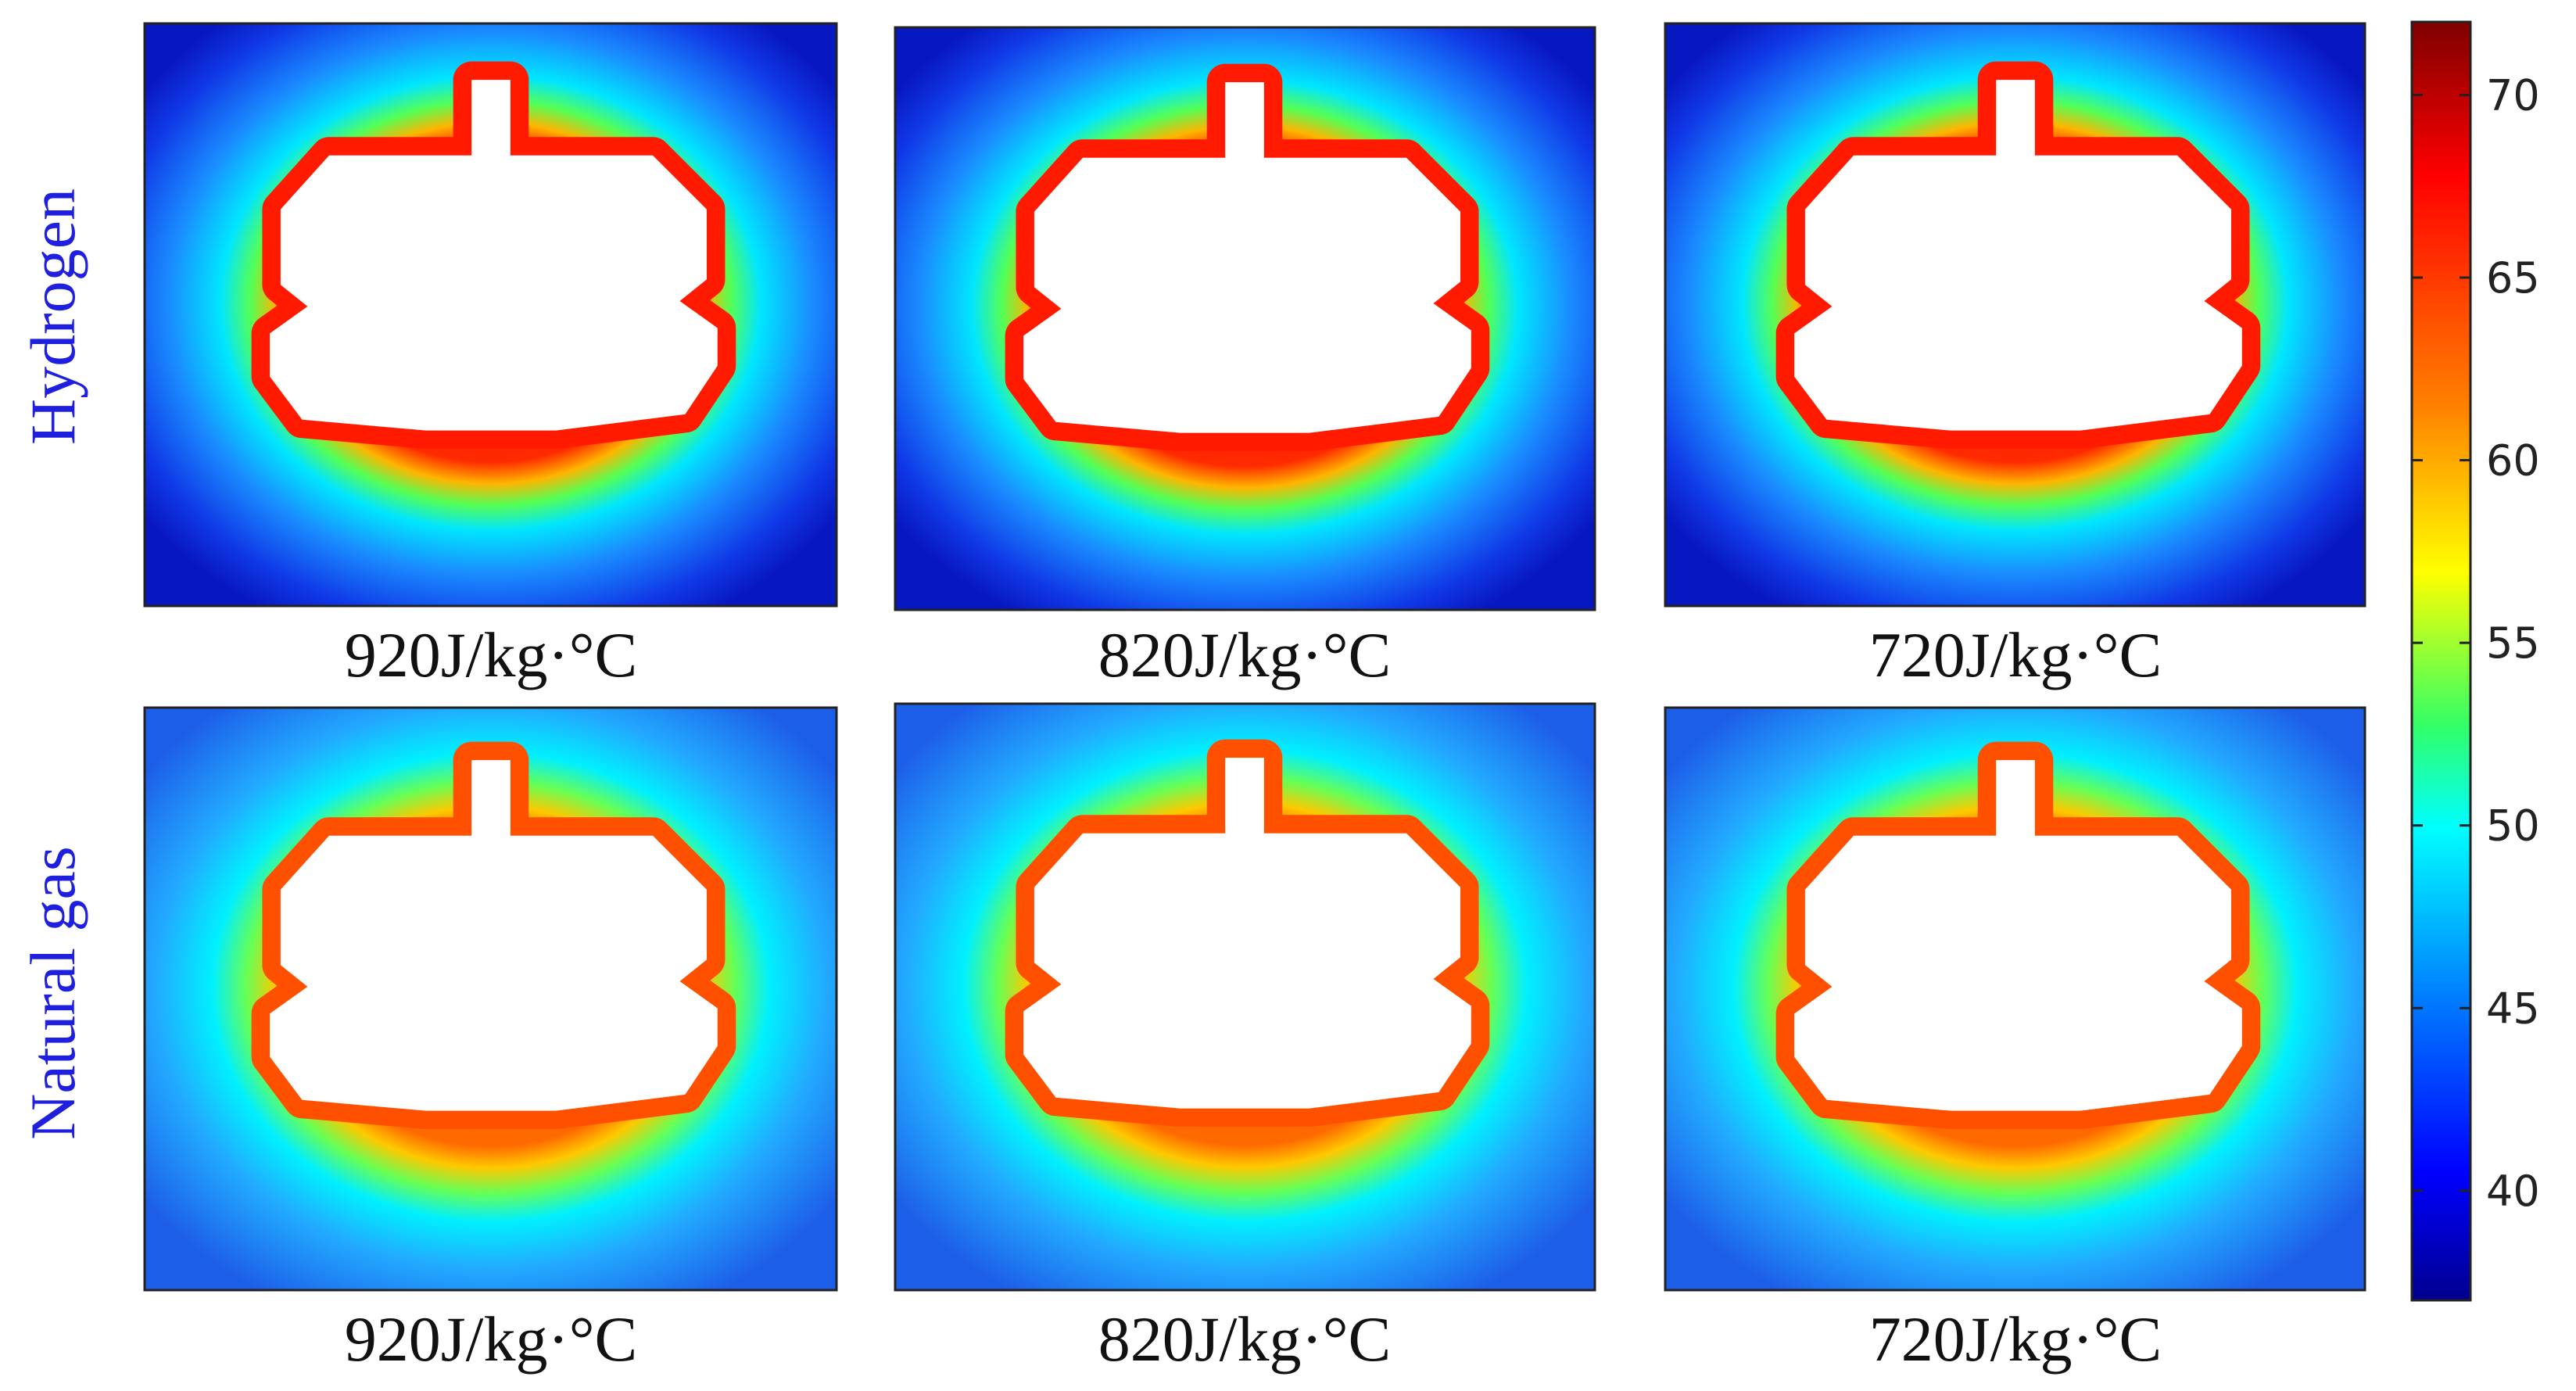 The width and height of the screenshot is (2576, 1391). I want to click on colorbar: 70 65 60 55 50 45 40, so click(2475, 661).